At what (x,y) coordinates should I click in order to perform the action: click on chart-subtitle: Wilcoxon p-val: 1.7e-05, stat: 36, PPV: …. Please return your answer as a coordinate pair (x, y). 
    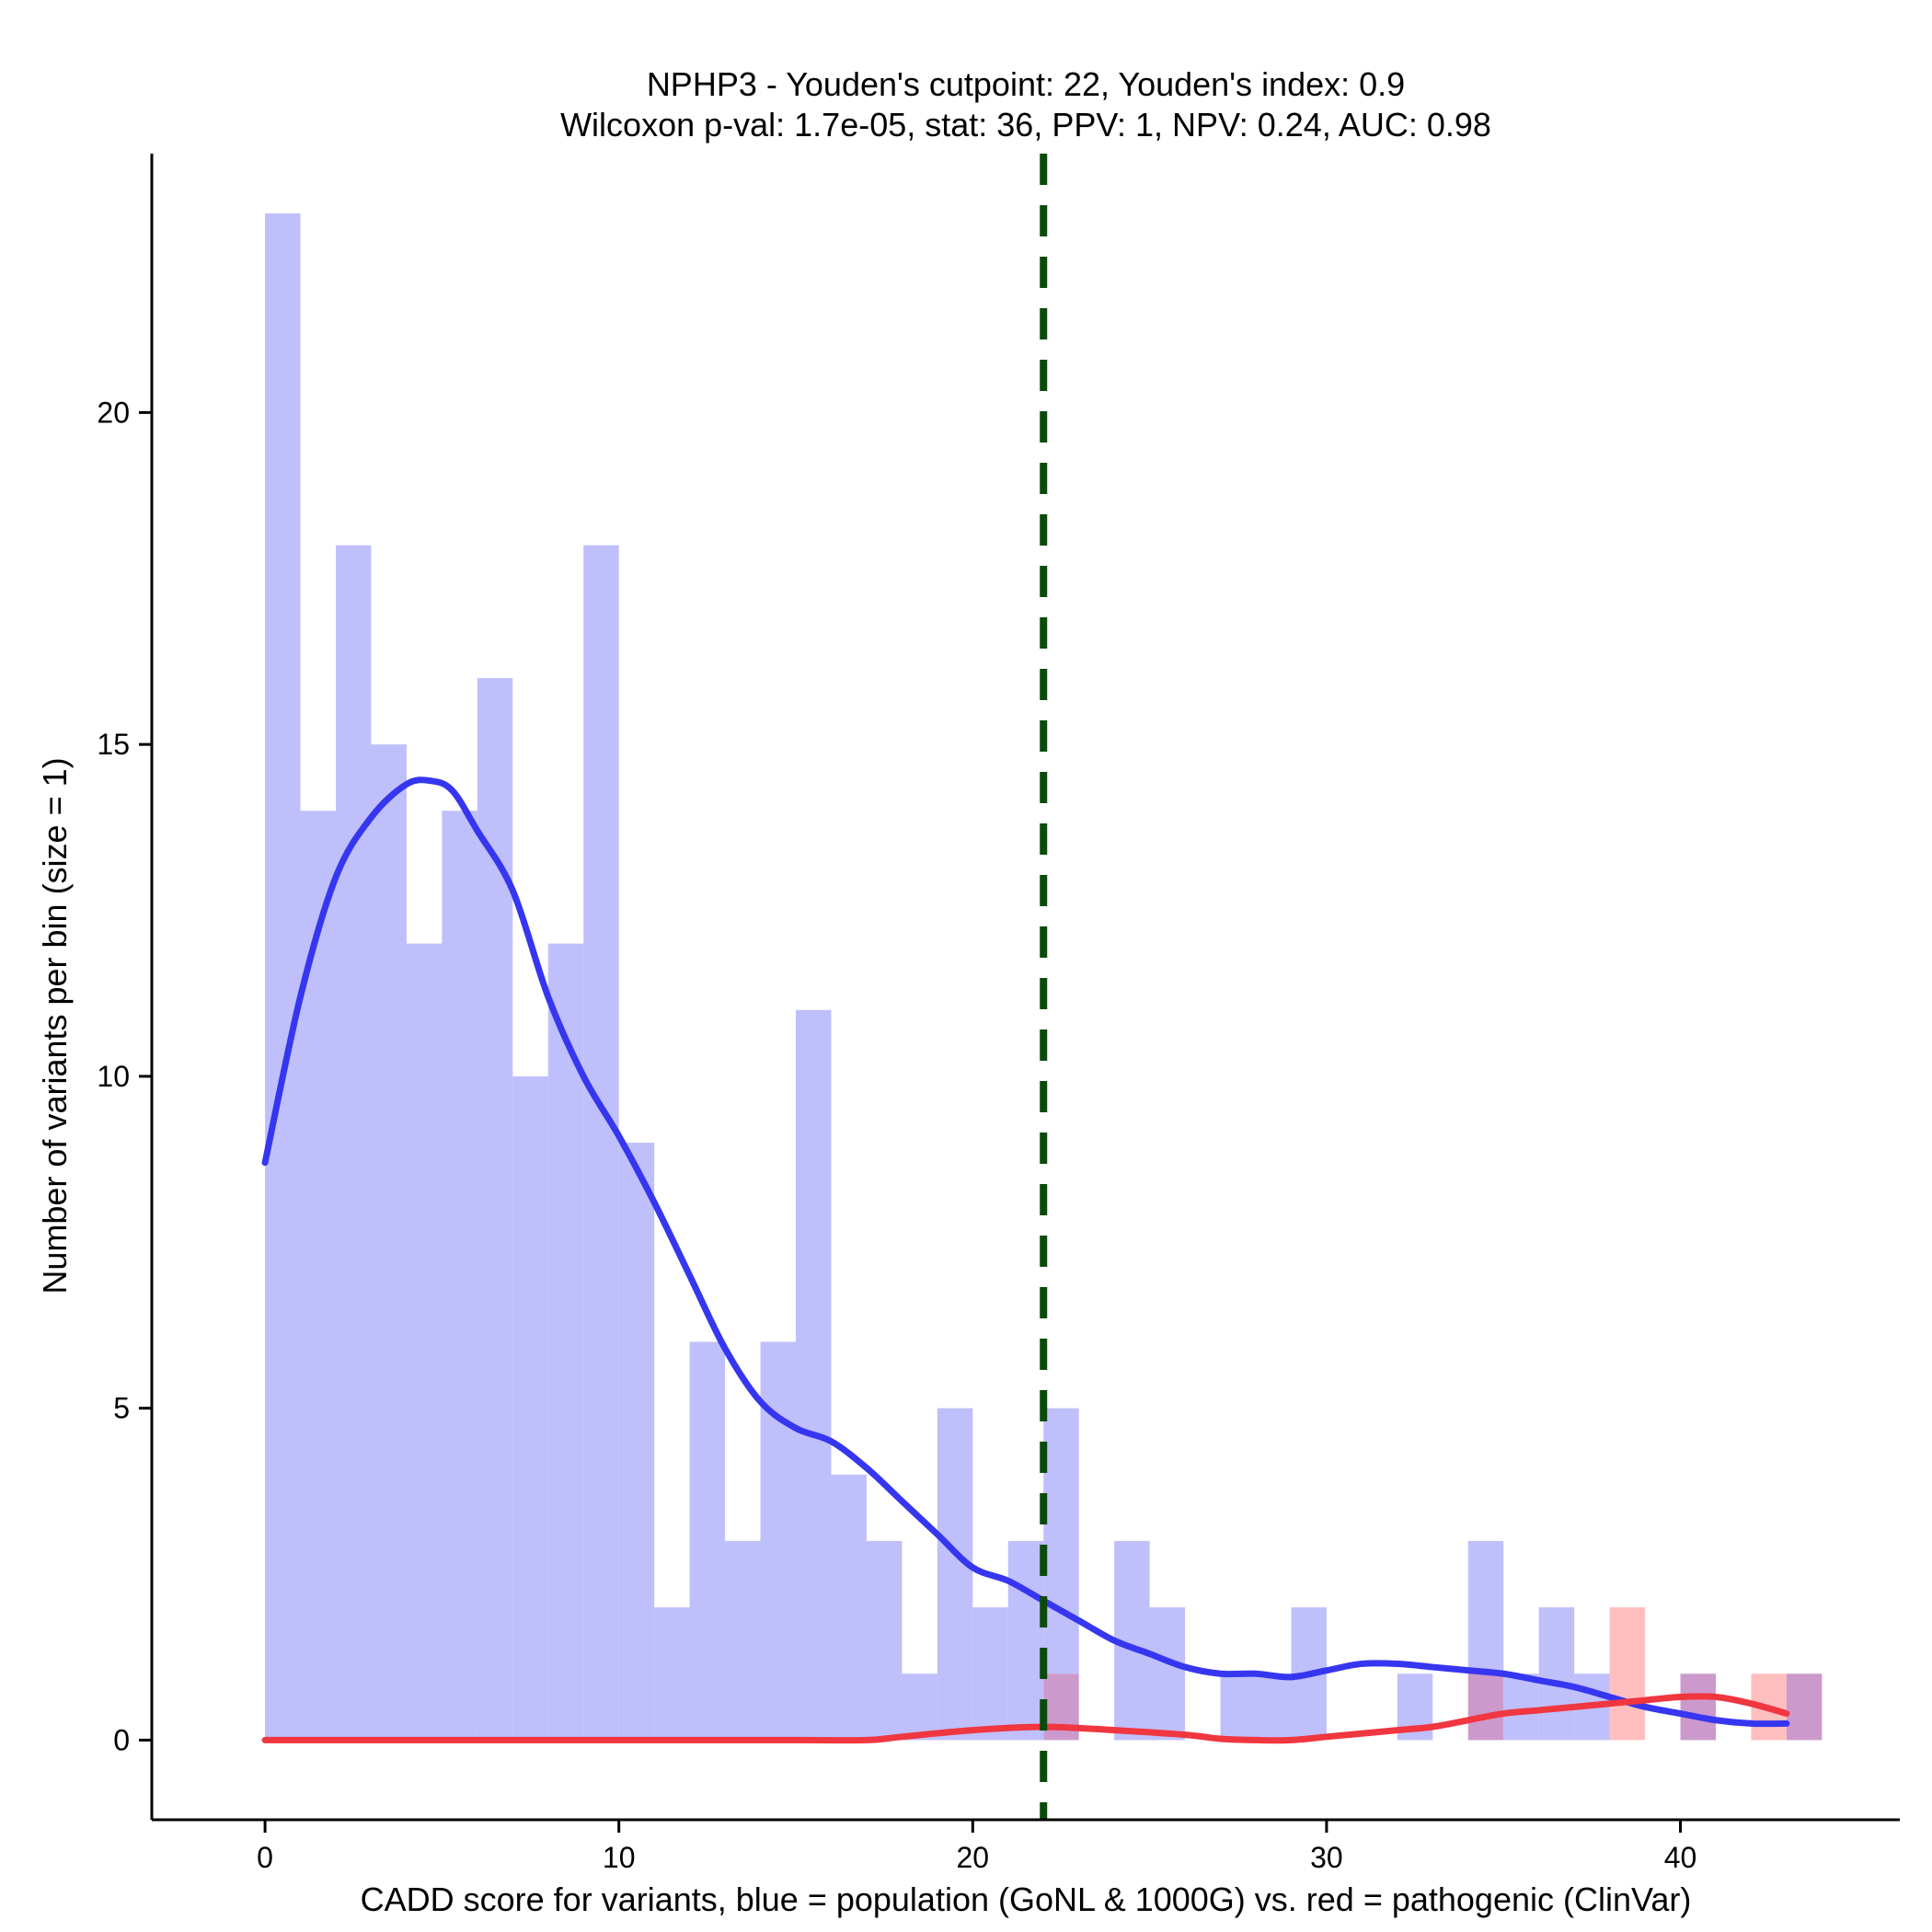
    Looking at the image, I should click on (1025, 125).